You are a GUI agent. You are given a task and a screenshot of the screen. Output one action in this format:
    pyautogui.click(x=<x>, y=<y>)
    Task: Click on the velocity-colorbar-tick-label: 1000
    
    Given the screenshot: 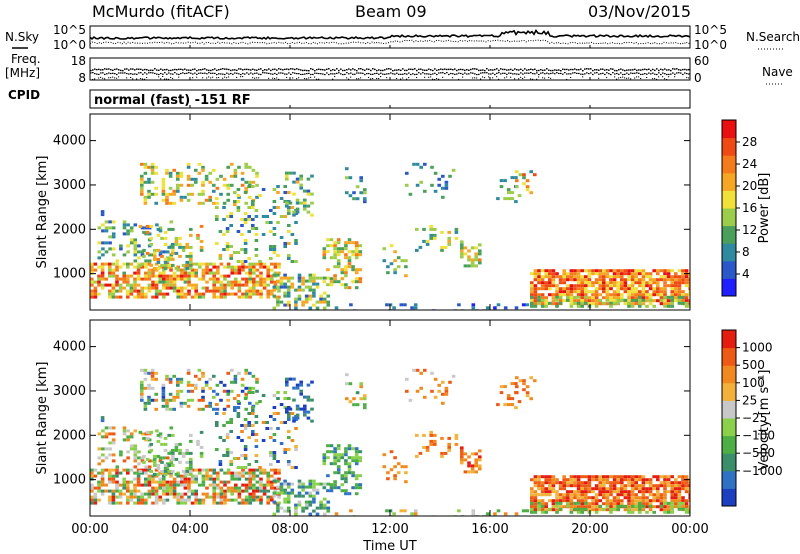 What is the action you would take?
    pyautogui.click(x=757, y=348)
    